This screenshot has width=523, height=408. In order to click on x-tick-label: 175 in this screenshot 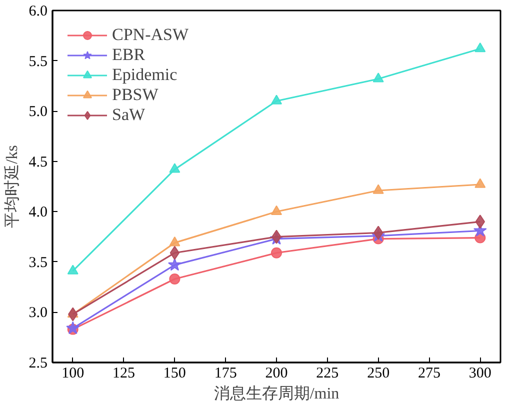, I will do `click(225, 374)`.